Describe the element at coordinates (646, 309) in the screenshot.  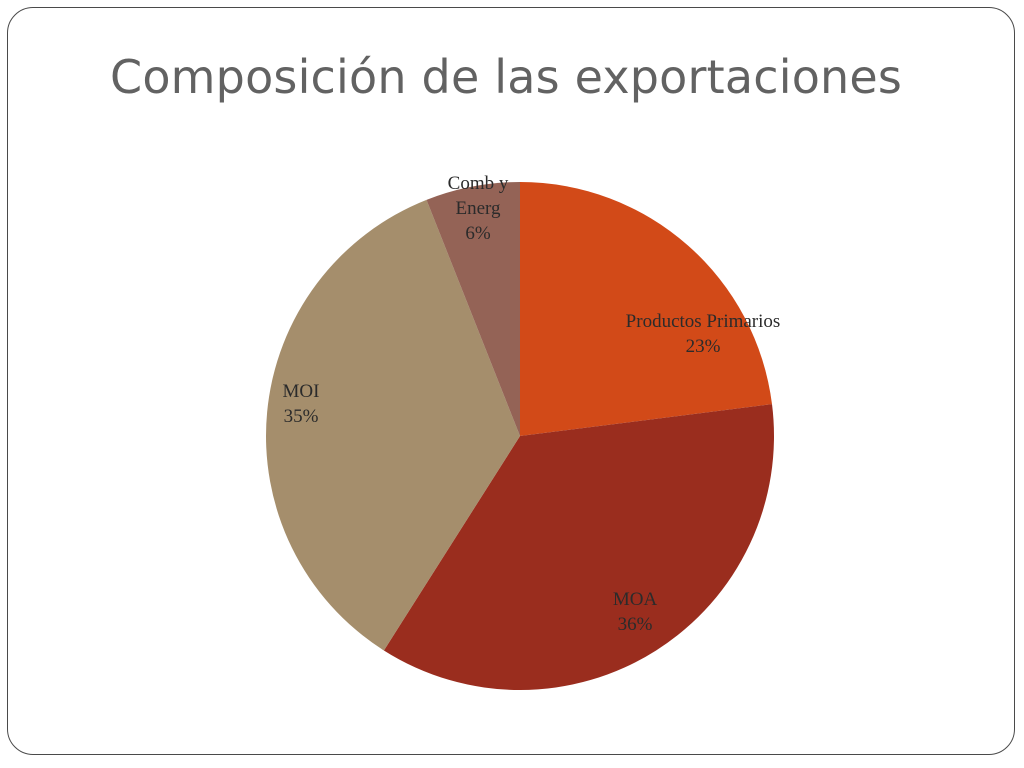
I see `pie-slice-productos-primarios` at that location.